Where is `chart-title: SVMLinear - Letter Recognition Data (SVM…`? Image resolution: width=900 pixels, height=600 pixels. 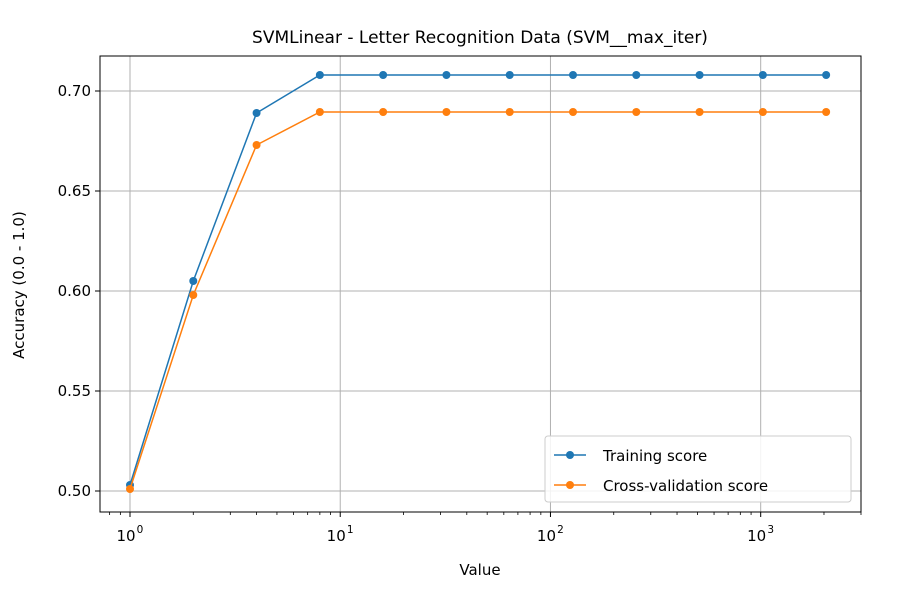 chart-title: SVMLinear - Letter Recognition Data (SVM… is located at coordinates (480, 38).